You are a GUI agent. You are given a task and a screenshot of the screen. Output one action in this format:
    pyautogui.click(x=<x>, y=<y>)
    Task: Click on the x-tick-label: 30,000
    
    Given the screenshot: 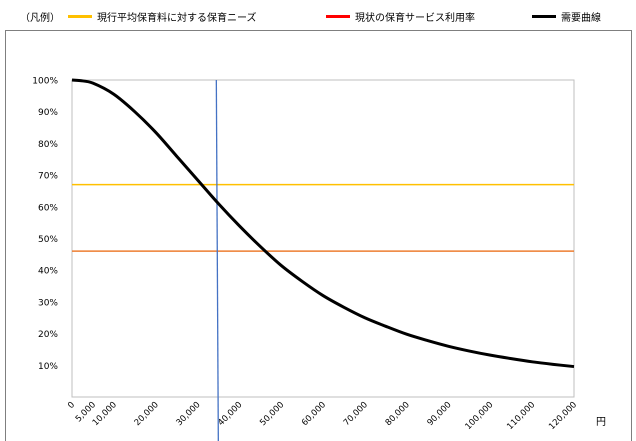 What is the action you would take?
    pyautogui.click(x=189, y=414)
    